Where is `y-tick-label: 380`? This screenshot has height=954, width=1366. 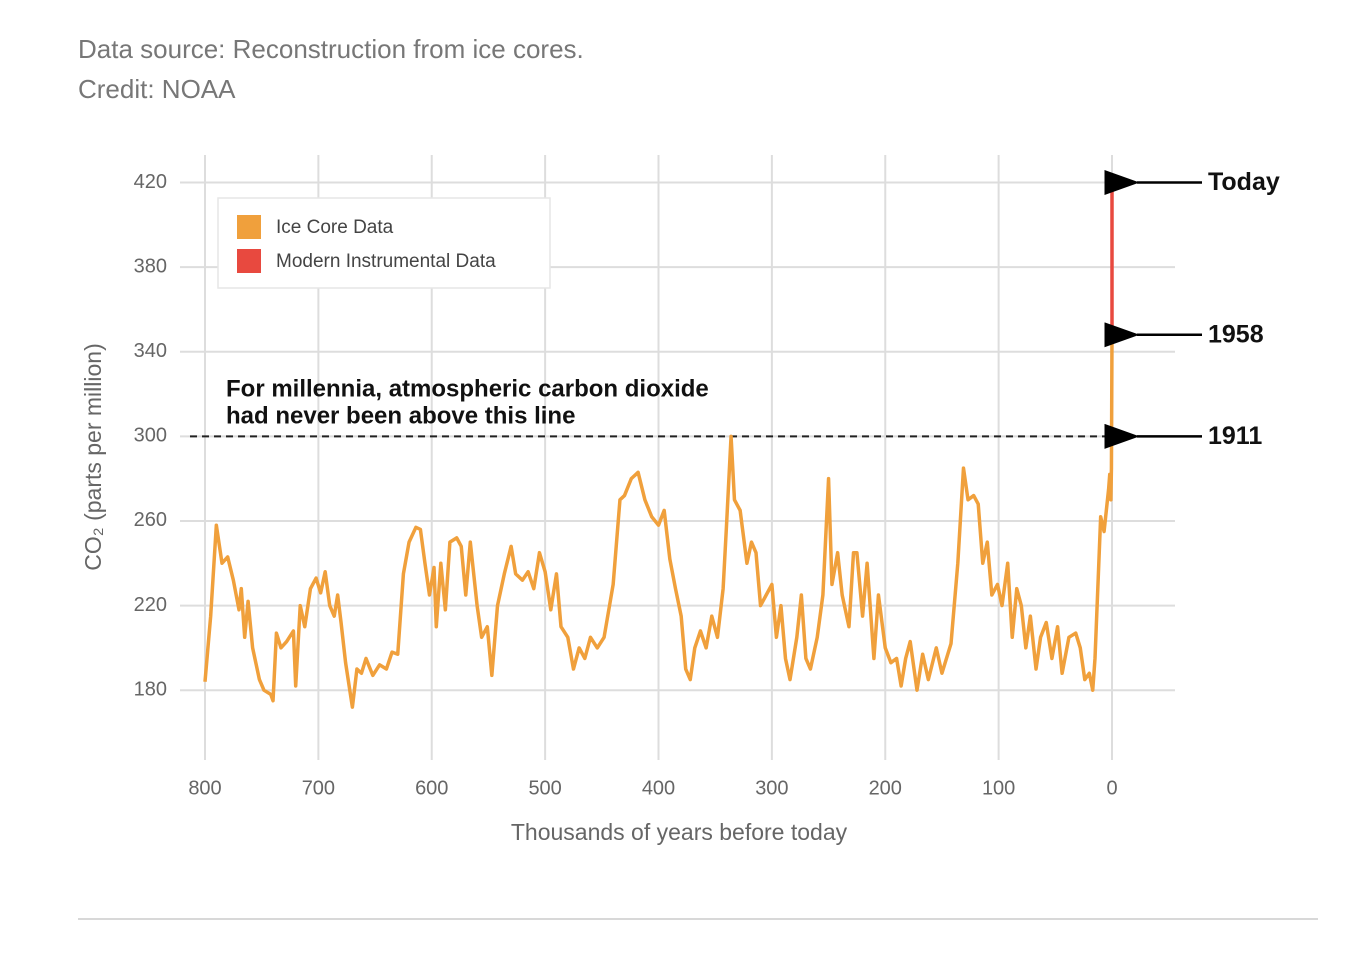
y-tick-label: 380 is located at coordinates (150, 266).